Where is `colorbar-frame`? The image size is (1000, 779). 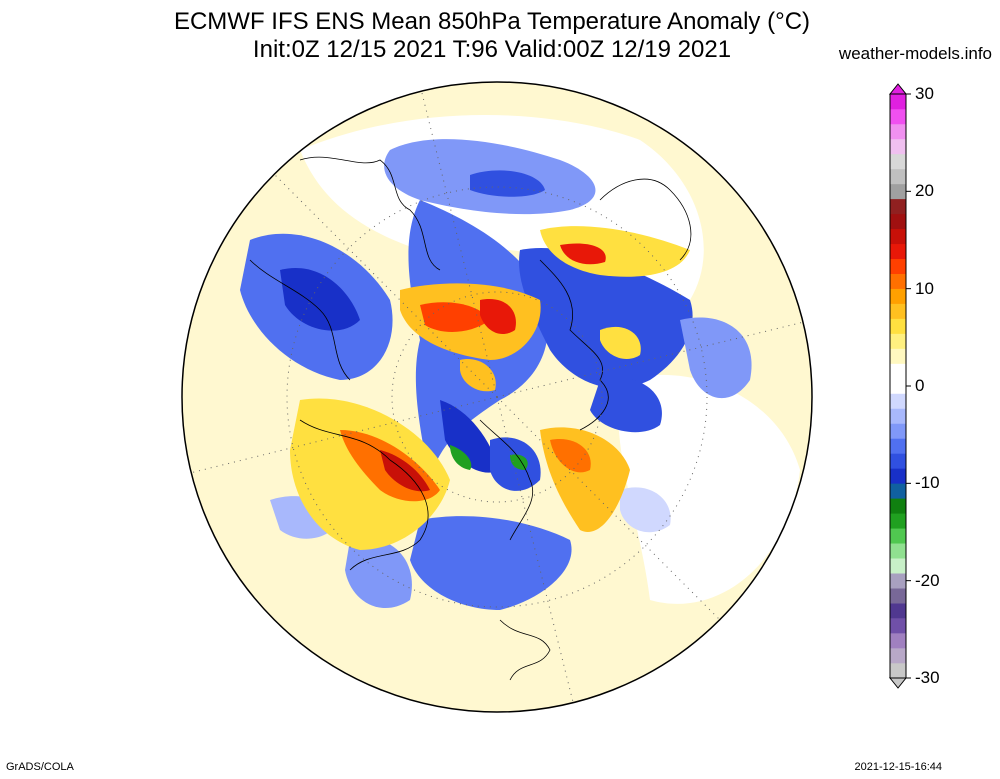
colorbar-frame is located at coordinates (898, 386).